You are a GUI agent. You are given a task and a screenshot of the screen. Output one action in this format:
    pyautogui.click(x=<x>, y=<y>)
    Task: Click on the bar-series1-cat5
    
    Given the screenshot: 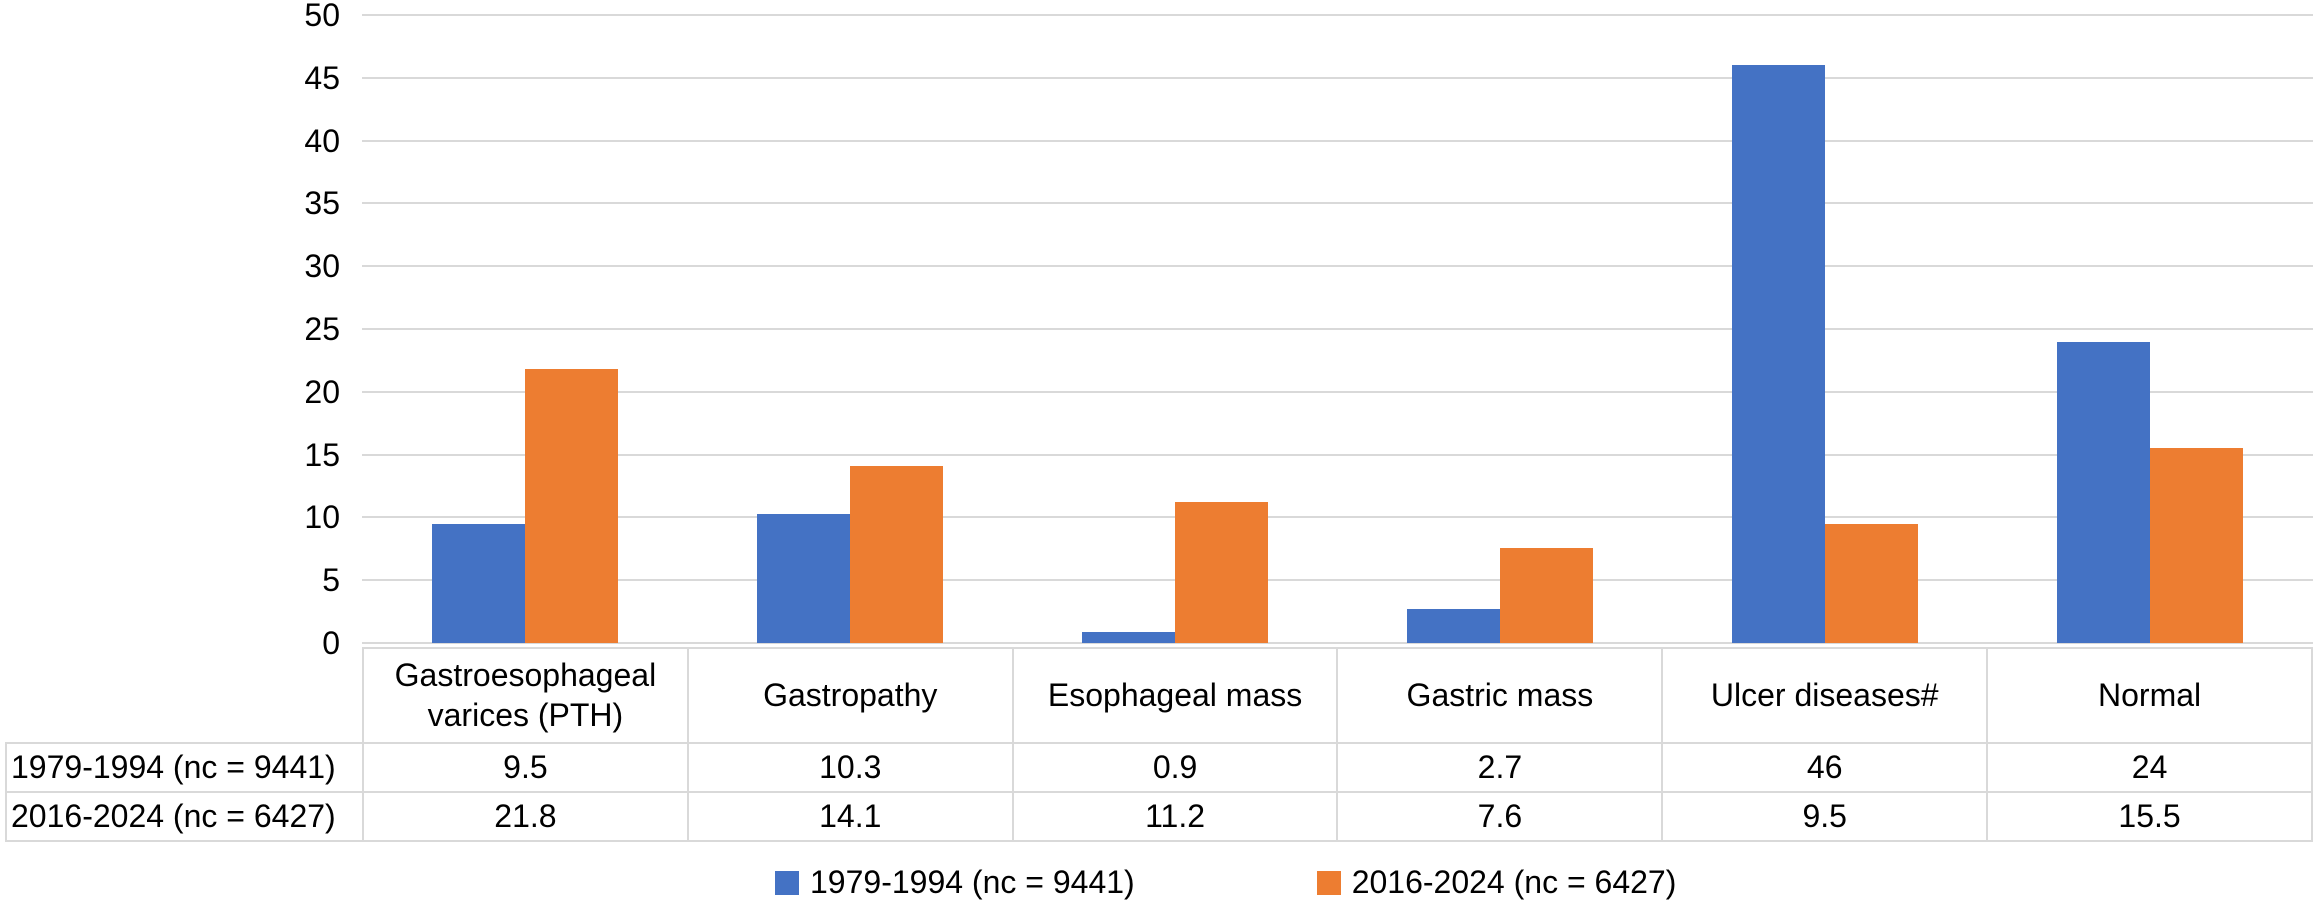 What is the action you would take?
    pyautogui.click(x=1779, y=354)
    